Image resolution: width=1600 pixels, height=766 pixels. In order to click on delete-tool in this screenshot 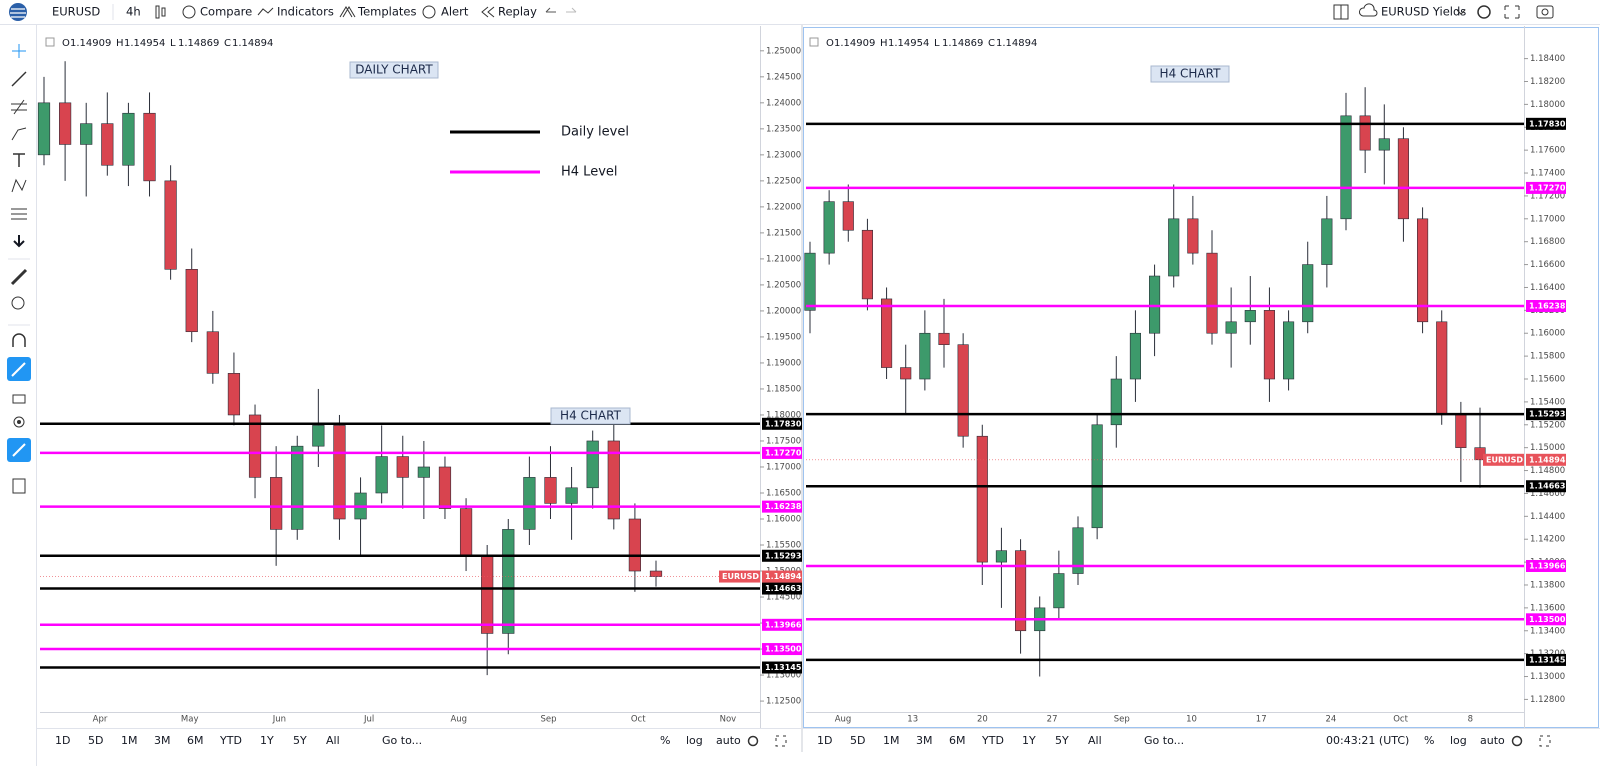, I will do `click(19, 486)`.